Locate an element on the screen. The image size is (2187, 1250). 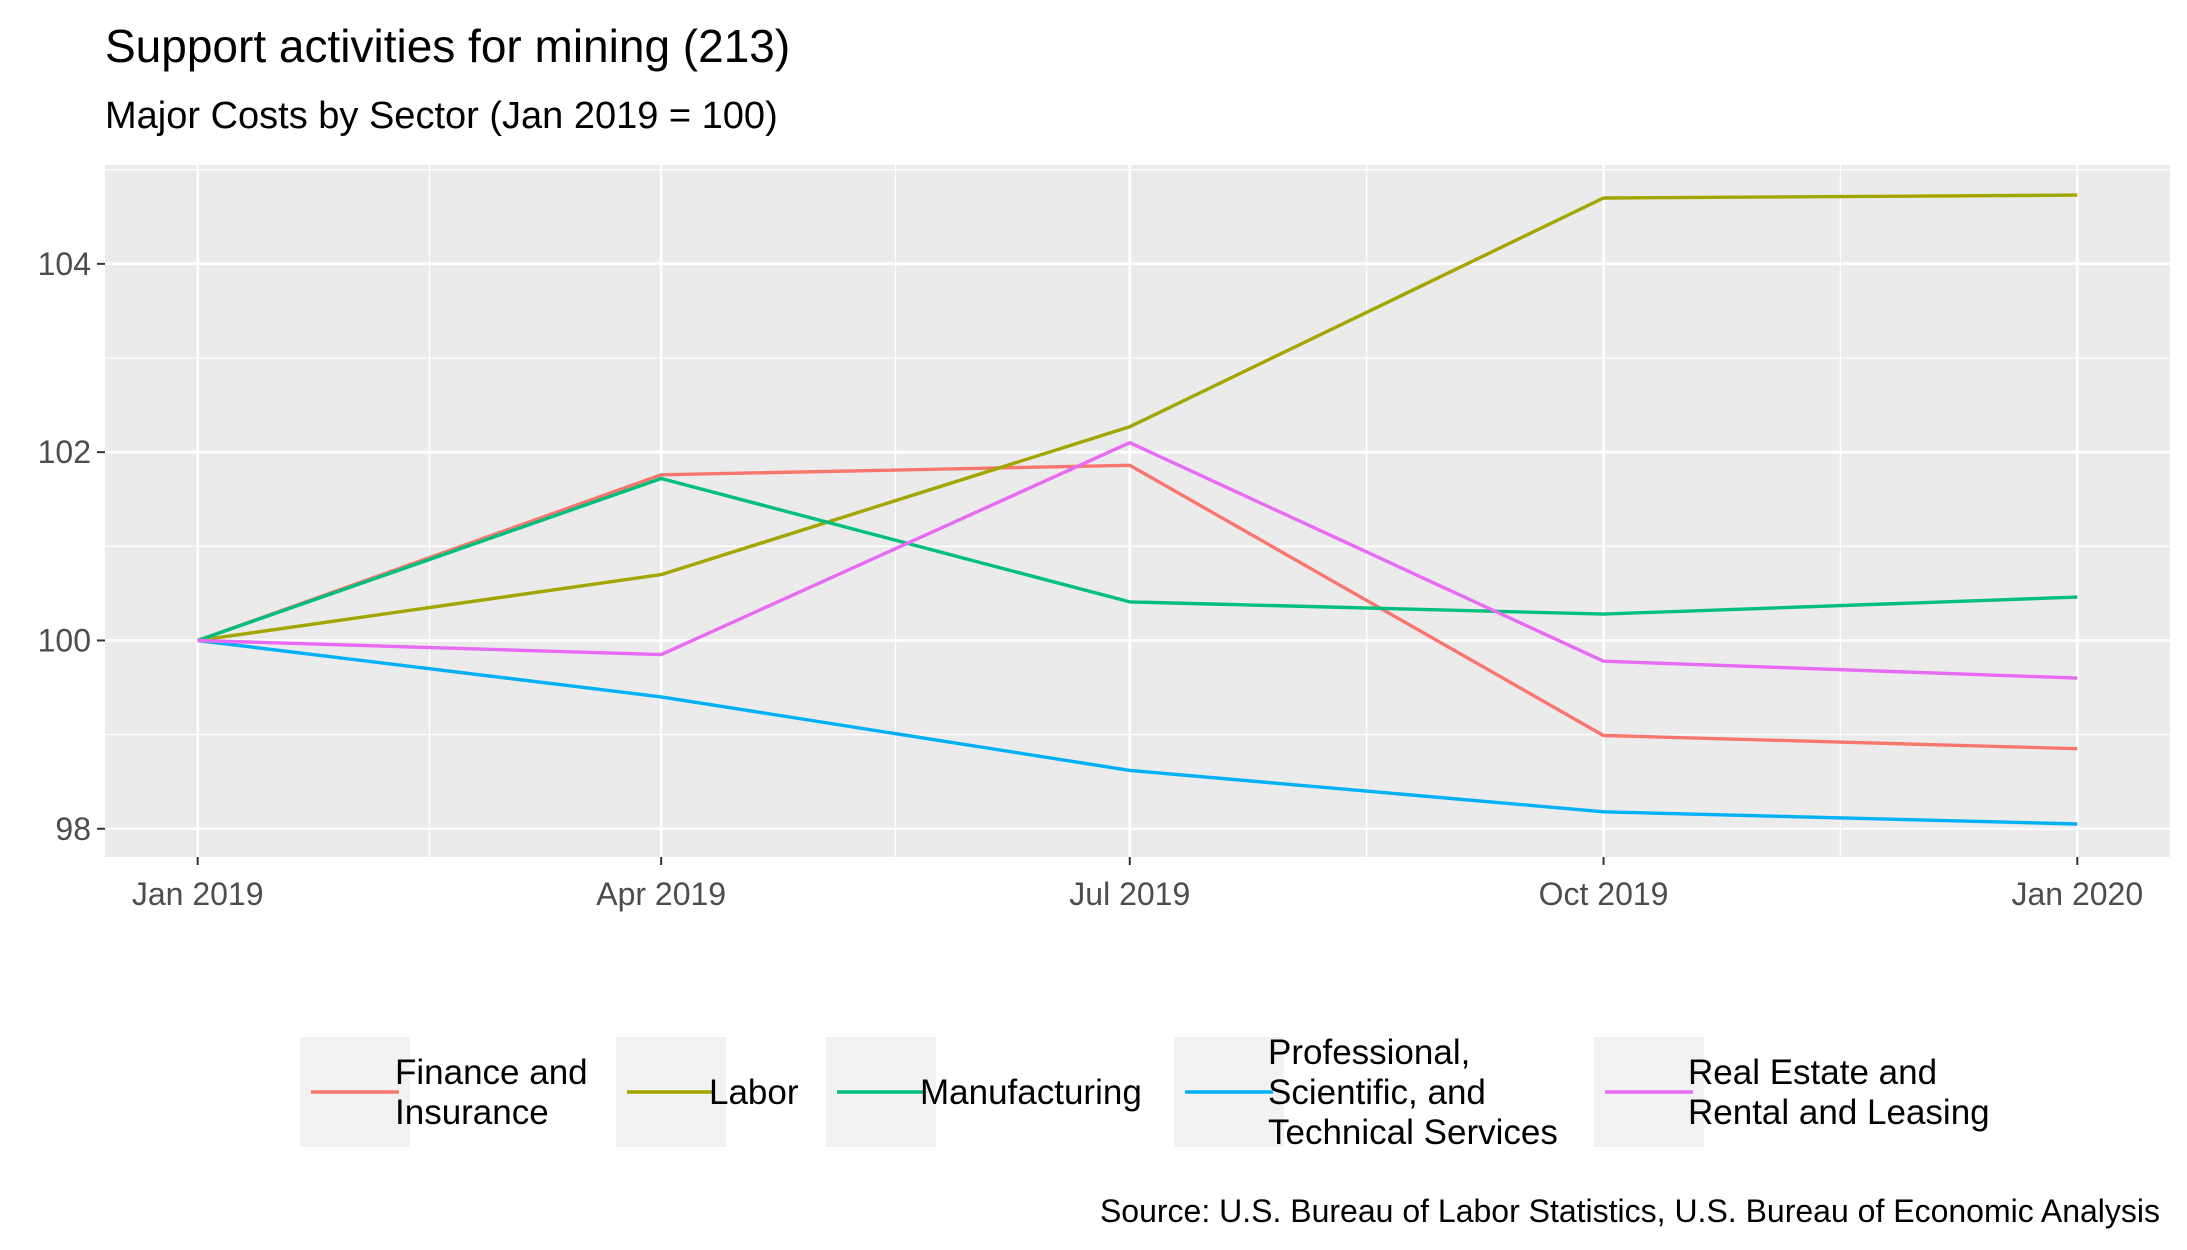
y-tick-label: 102 is located at coordinates (64, 452).